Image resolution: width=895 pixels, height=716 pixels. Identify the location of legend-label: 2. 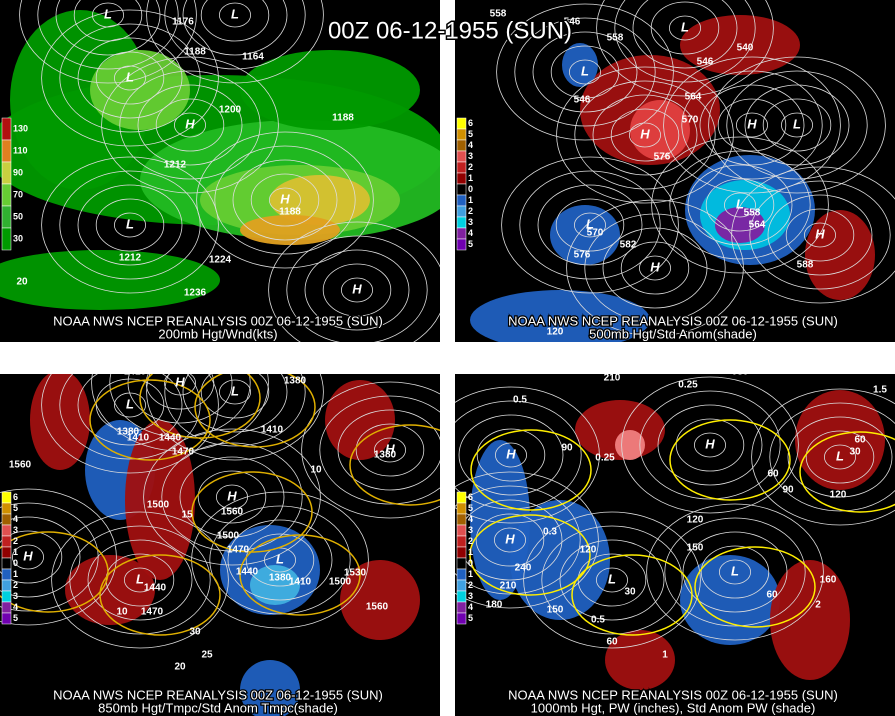
(470, 211).